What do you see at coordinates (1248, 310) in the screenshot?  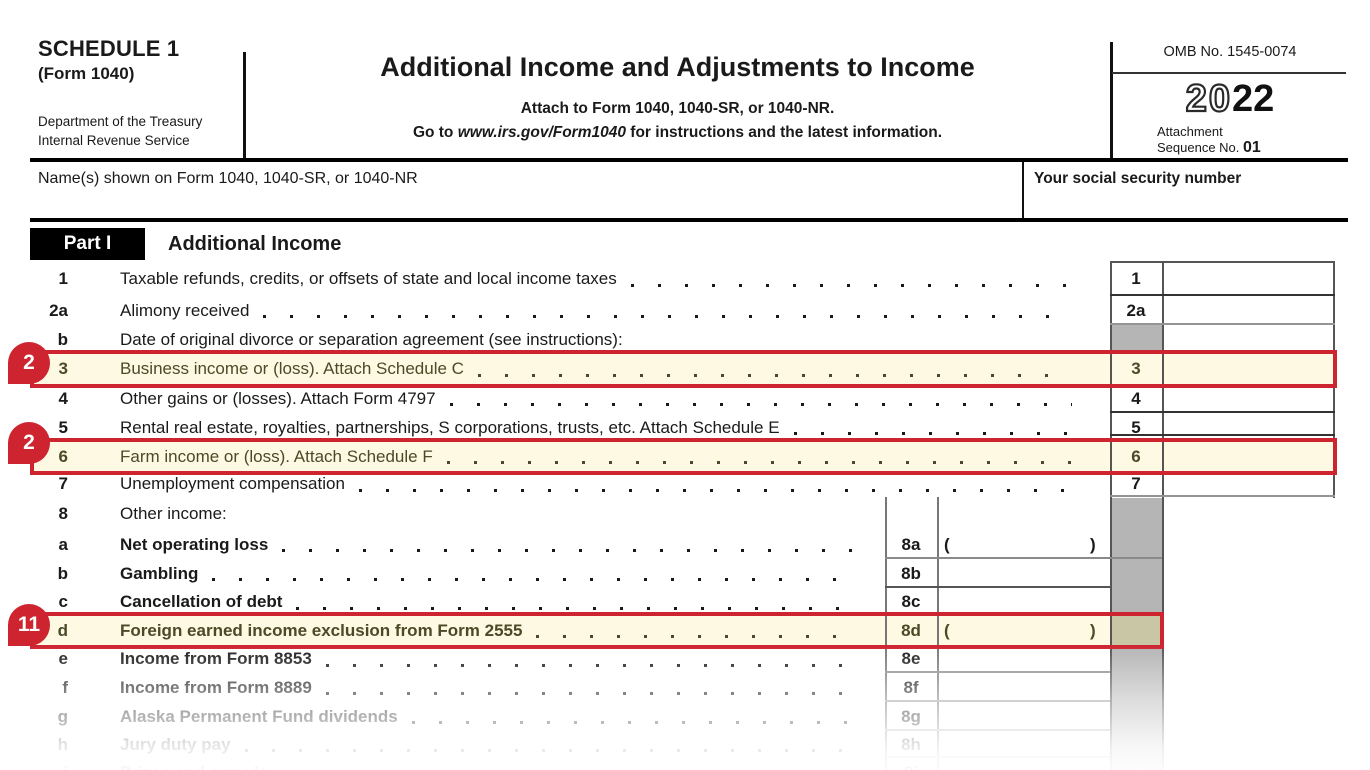 I see `amount-cell-2a` at bounding box center [1248, 310].